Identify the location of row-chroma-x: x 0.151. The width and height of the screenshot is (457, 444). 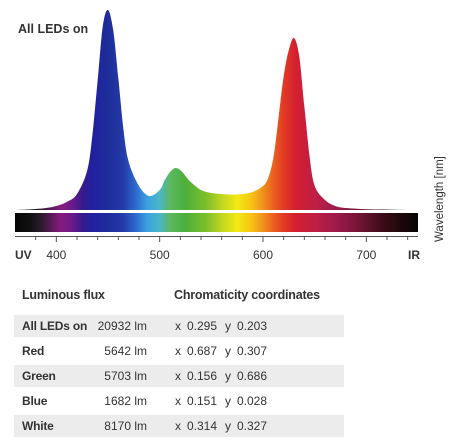
(196, 401).